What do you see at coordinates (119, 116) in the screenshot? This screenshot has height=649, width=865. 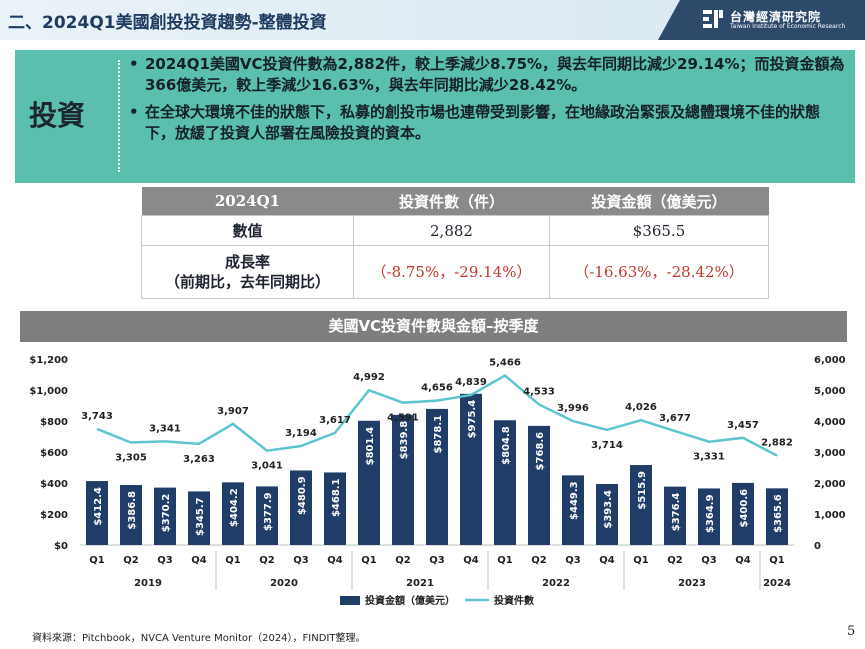 I see `summary-divider` at bounding box center [119, 116].